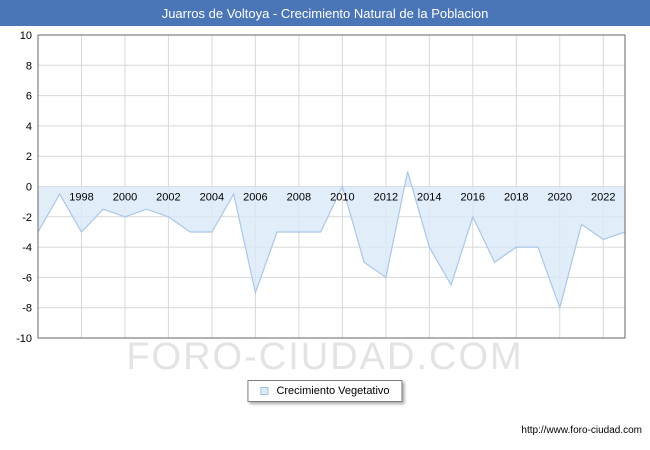  Describe the element at coordinates (24, 339) in the screenshot. I see `svg-text: -10` at that location.